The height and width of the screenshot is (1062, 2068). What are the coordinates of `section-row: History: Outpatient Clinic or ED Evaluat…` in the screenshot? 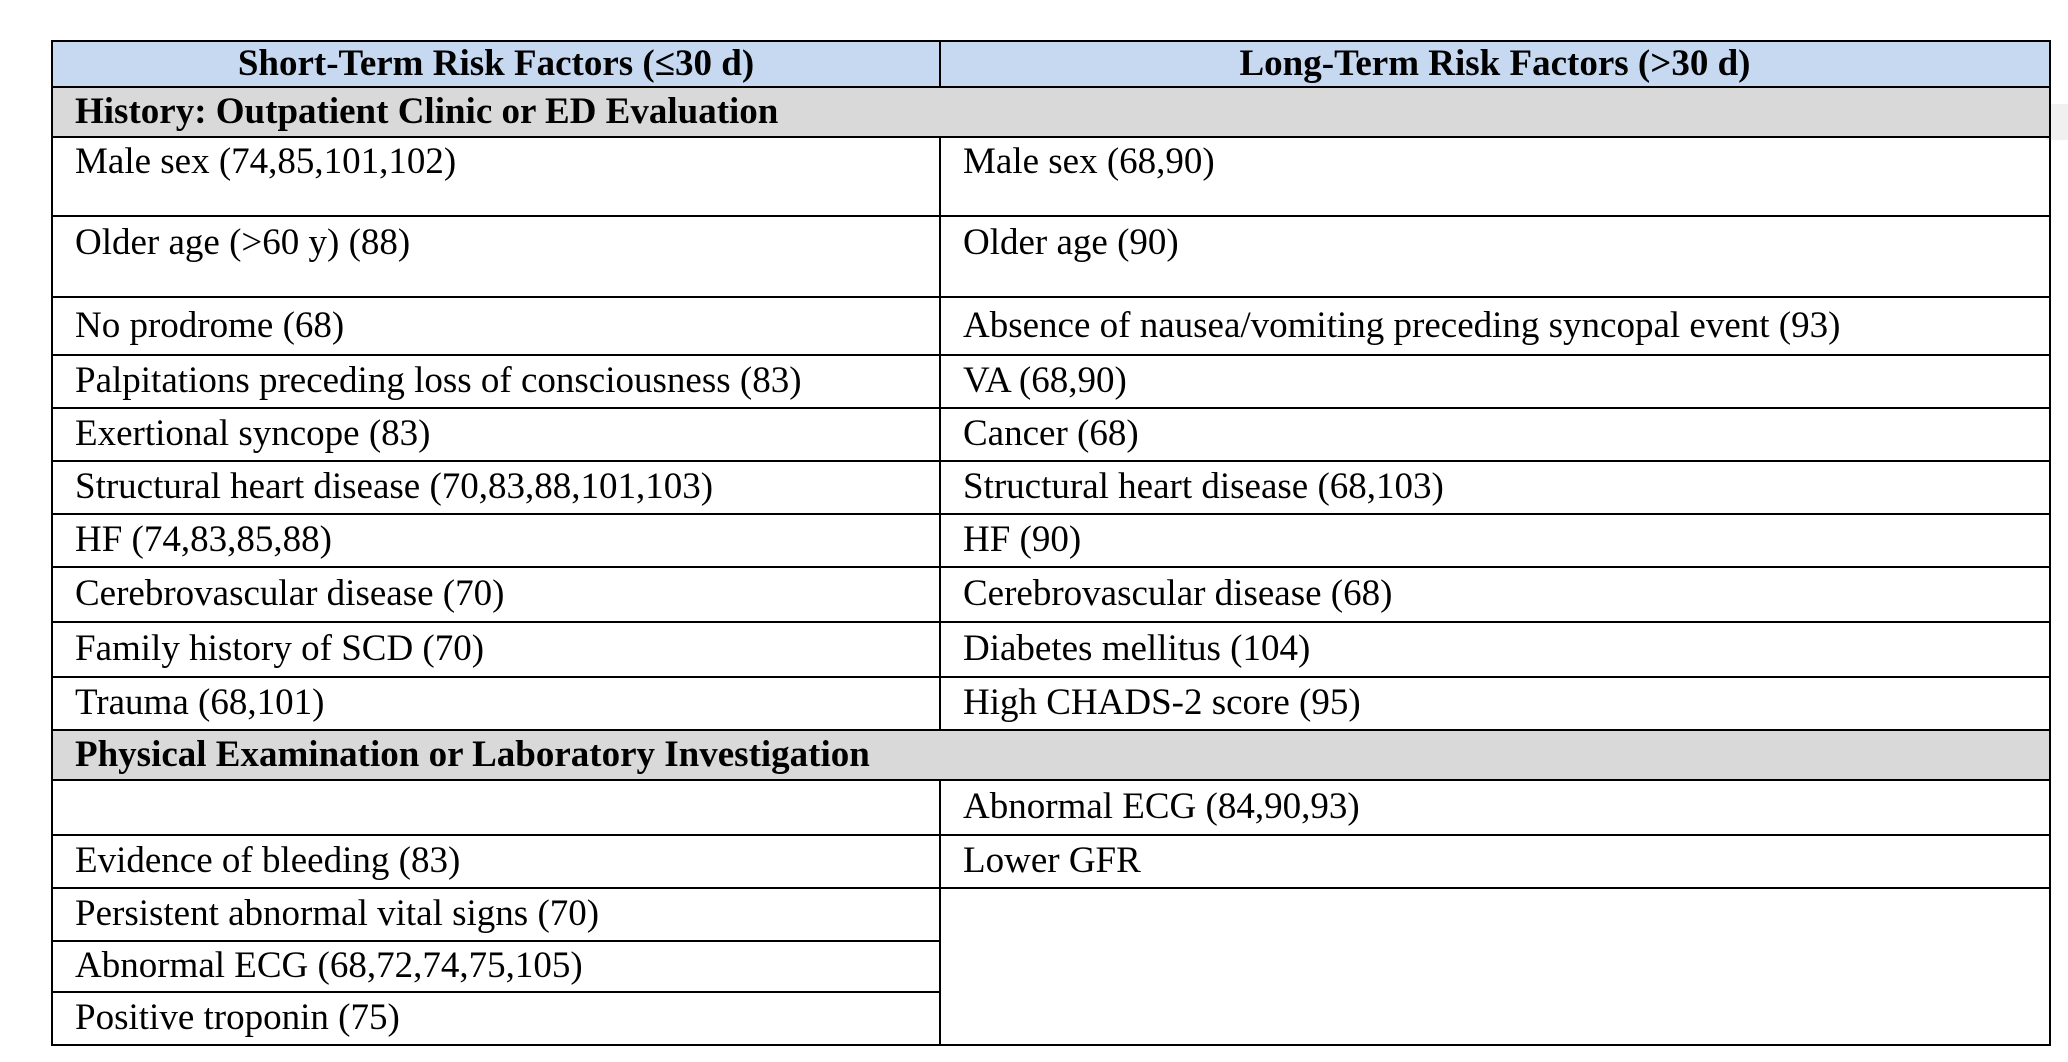 It's located at (1051, 112).